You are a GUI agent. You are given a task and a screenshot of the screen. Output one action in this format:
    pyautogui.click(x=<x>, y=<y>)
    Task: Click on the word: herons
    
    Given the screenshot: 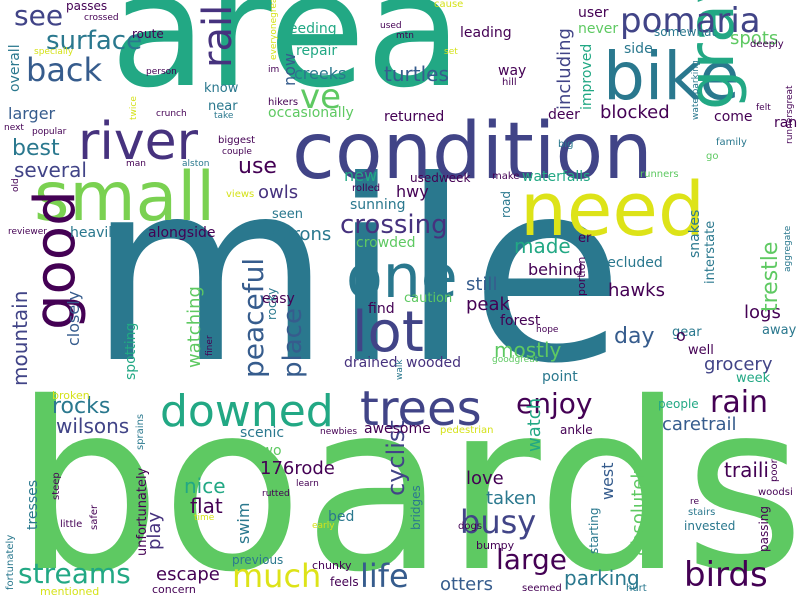 What is the action you would take?
    pyautogui.click(x=301, y=234)
    